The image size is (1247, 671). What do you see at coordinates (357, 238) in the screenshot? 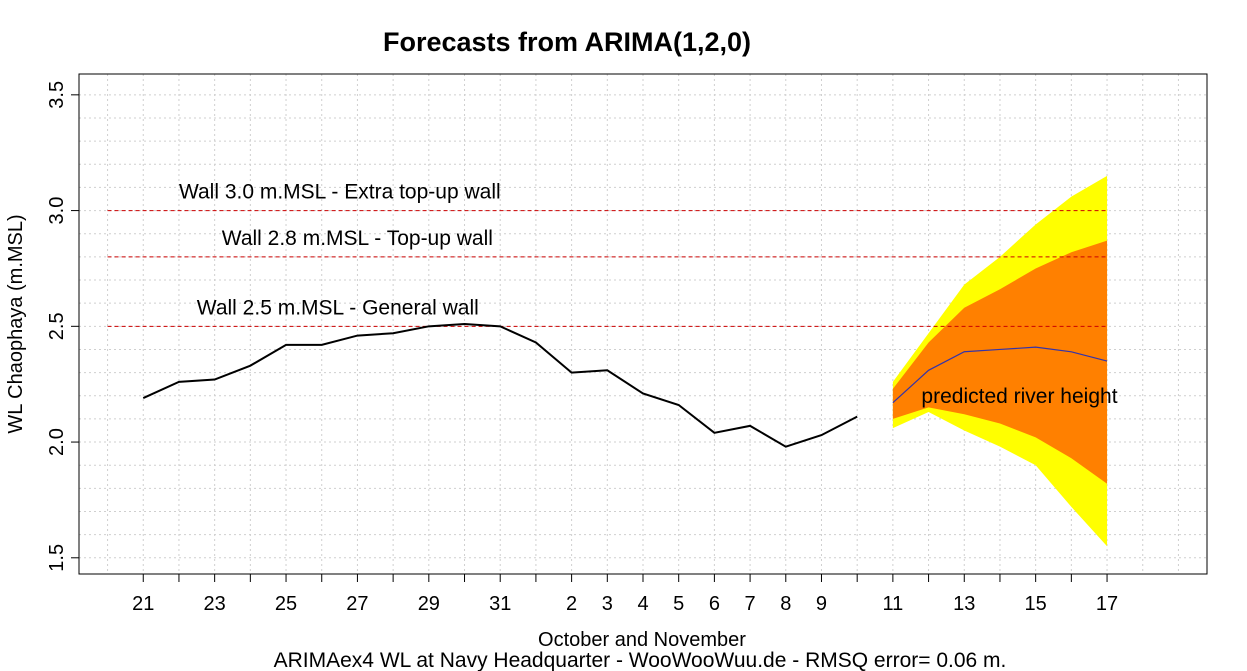
I see `reference-line-label: Wall 2.8 m.MSL - Top-up wall` at bounding box center [357, 238].